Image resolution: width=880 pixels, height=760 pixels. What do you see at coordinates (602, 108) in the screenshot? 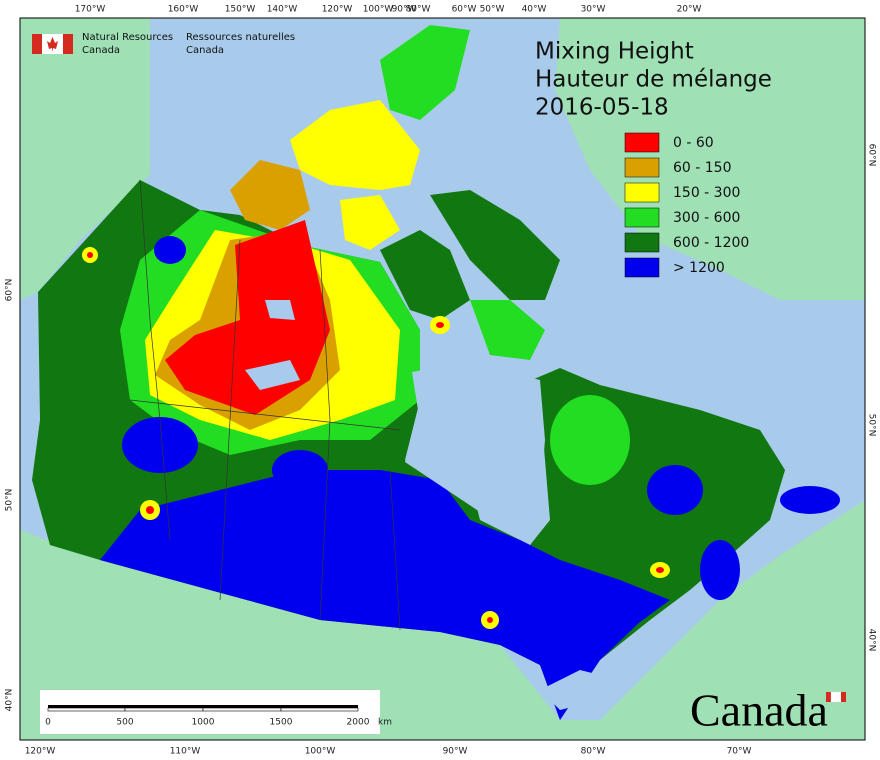
I see `title: 2016-05-18` at bounding box center [602, 108].